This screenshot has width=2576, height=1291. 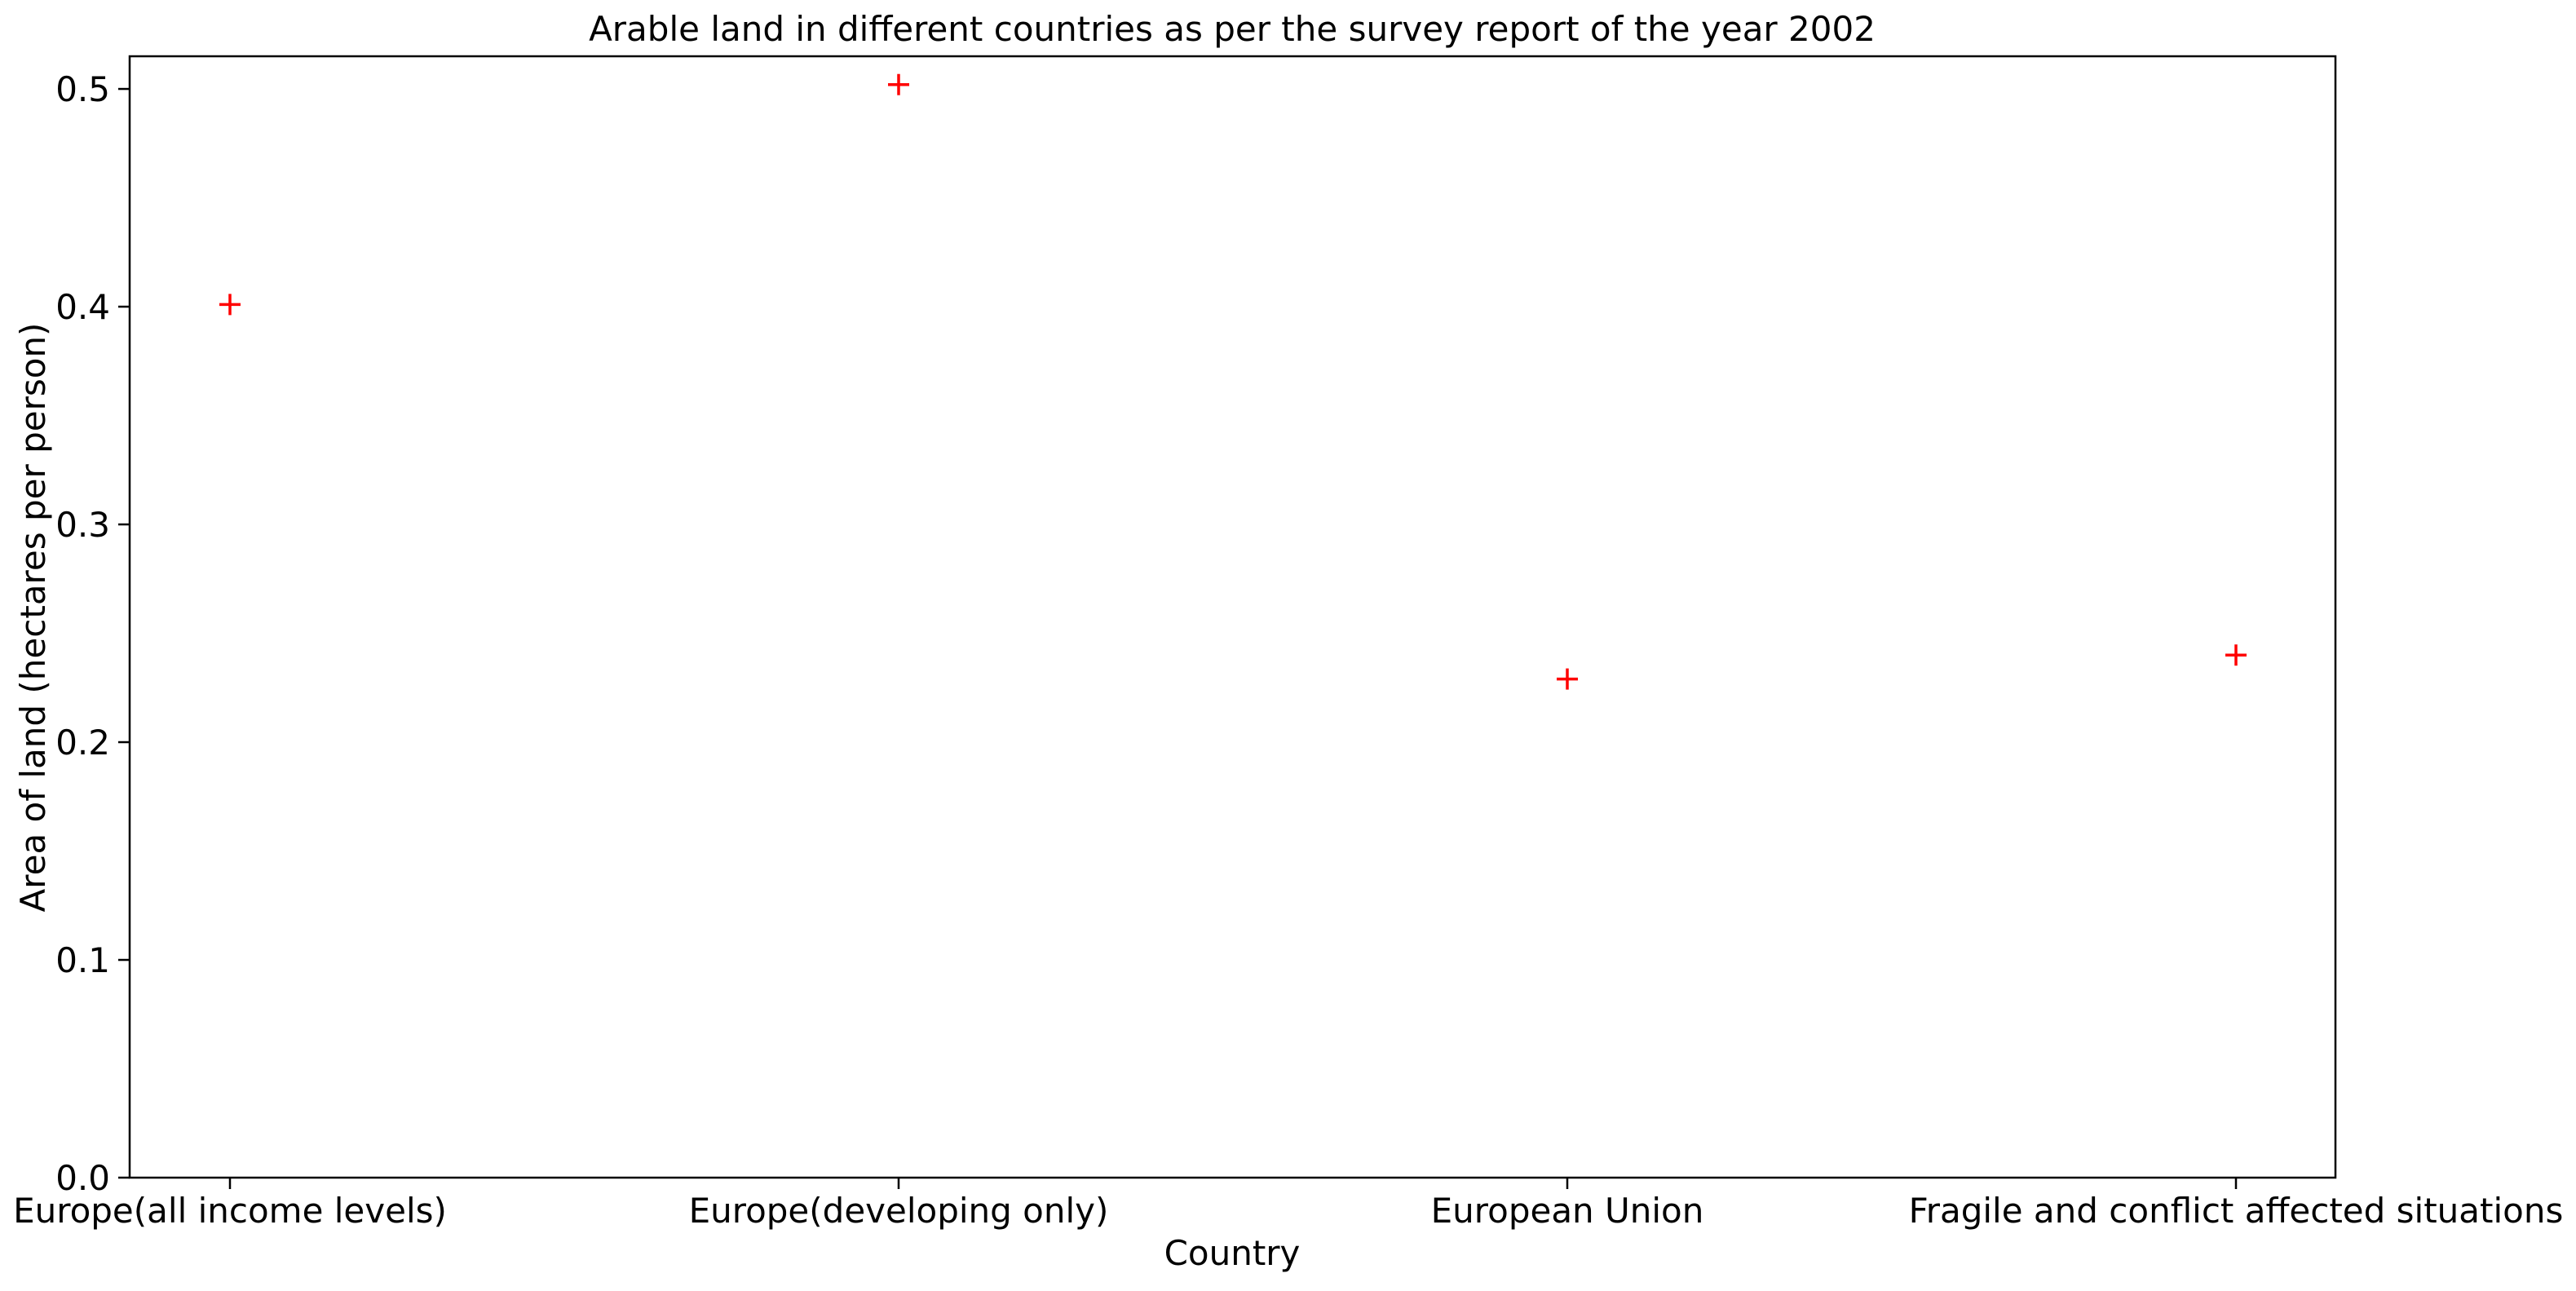 What do you see at coordinates (92, 633) in the screenshot?
I see `y-axis: 0.0 0.1 0.2 0.3 0.4 0.5` at bounding box center [92, 633].